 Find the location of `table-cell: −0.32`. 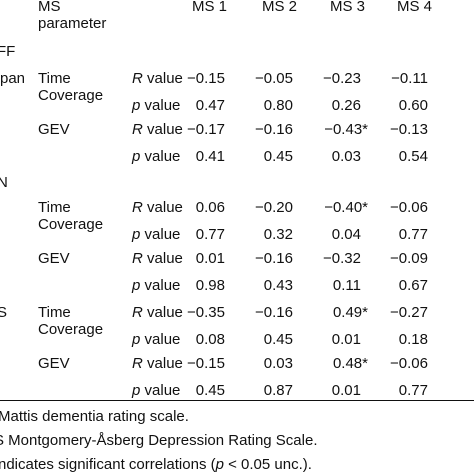

table-cell: −0.32 is located at coordinates (342, 258).